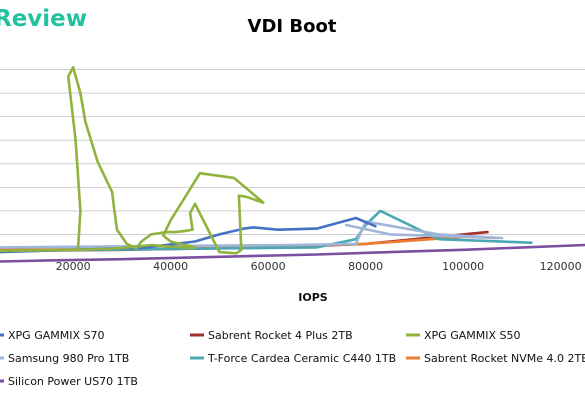  Describe the element at coordinates (73, 381) in the screenshot. I see `legend-label: Silicon Power US70 1TB` at that location.